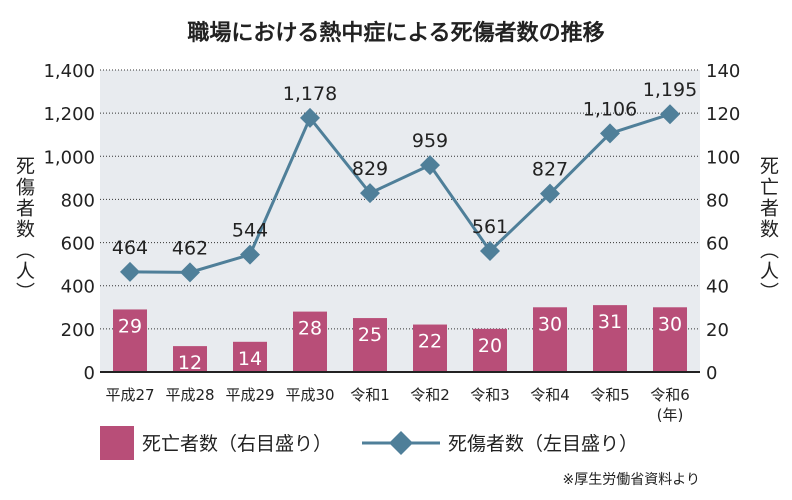  I want to click on bar-label: 25, so click(370, 335).